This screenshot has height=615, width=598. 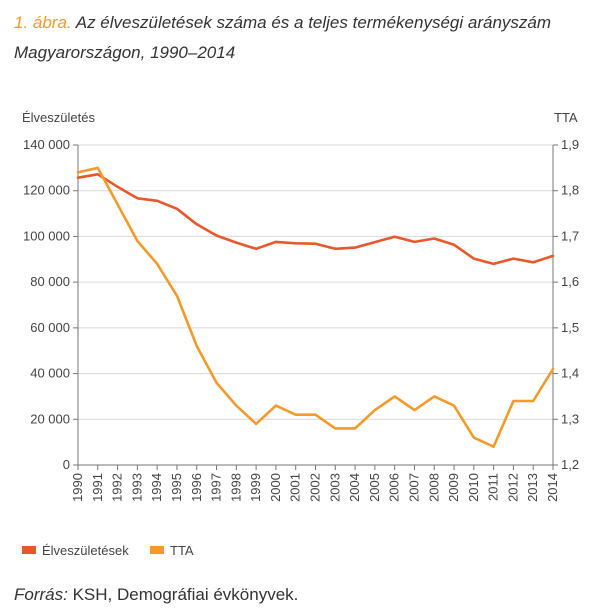 I want to click on x-tick-label: 2011, so click(x=493, y=487).